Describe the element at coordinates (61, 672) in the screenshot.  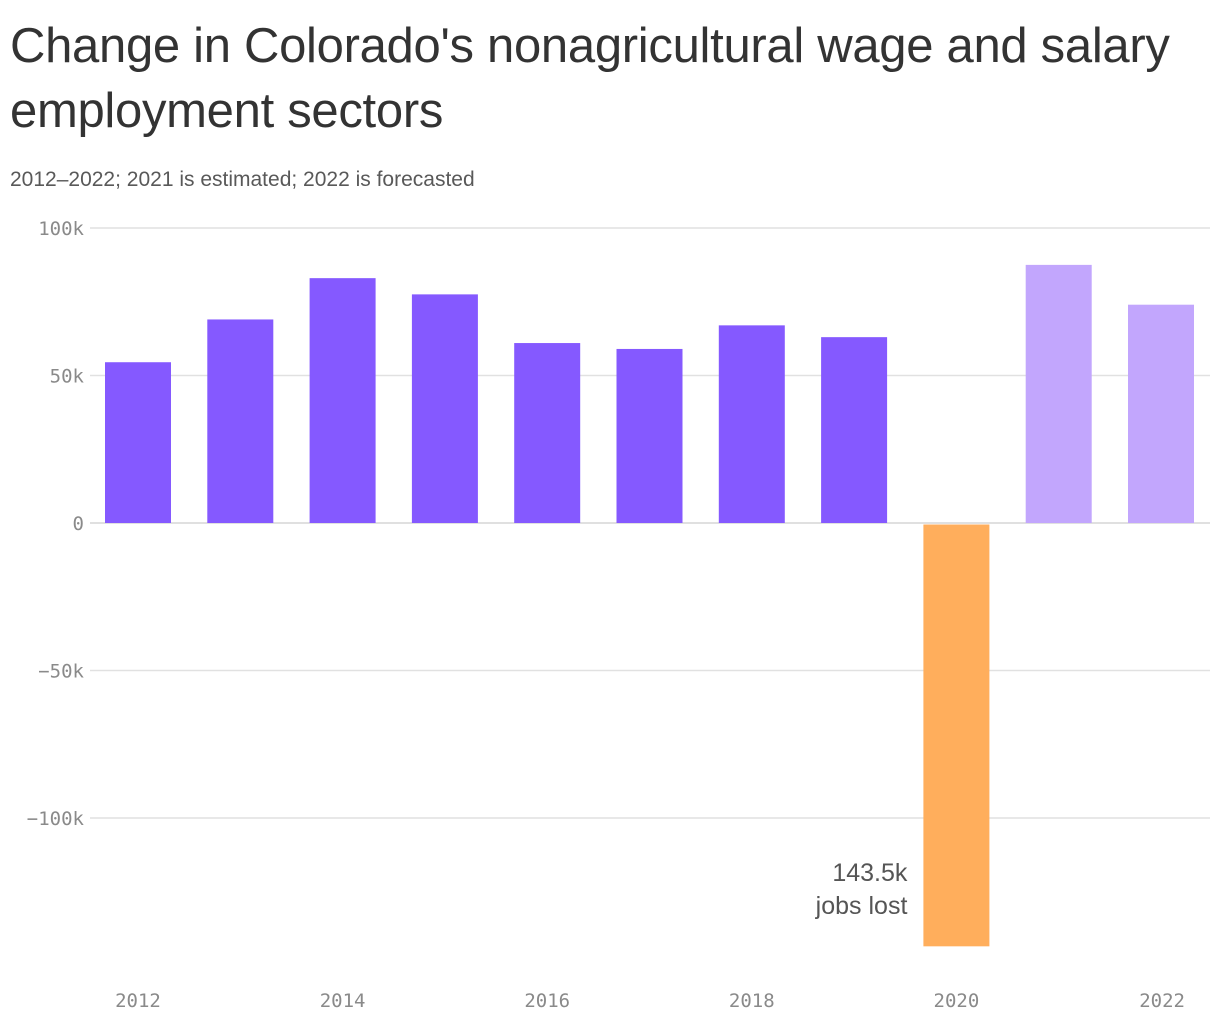
I see `y-tick-label: −50k` at that location.